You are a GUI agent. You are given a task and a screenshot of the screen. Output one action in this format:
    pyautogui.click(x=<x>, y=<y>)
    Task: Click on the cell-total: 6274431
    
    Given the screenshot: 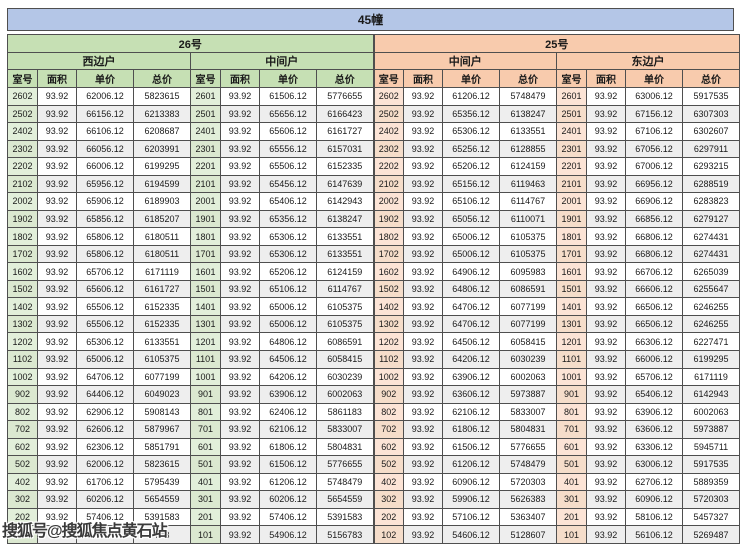 What is the action you would take?
    pyautogui.click(x=711, y=236)
    